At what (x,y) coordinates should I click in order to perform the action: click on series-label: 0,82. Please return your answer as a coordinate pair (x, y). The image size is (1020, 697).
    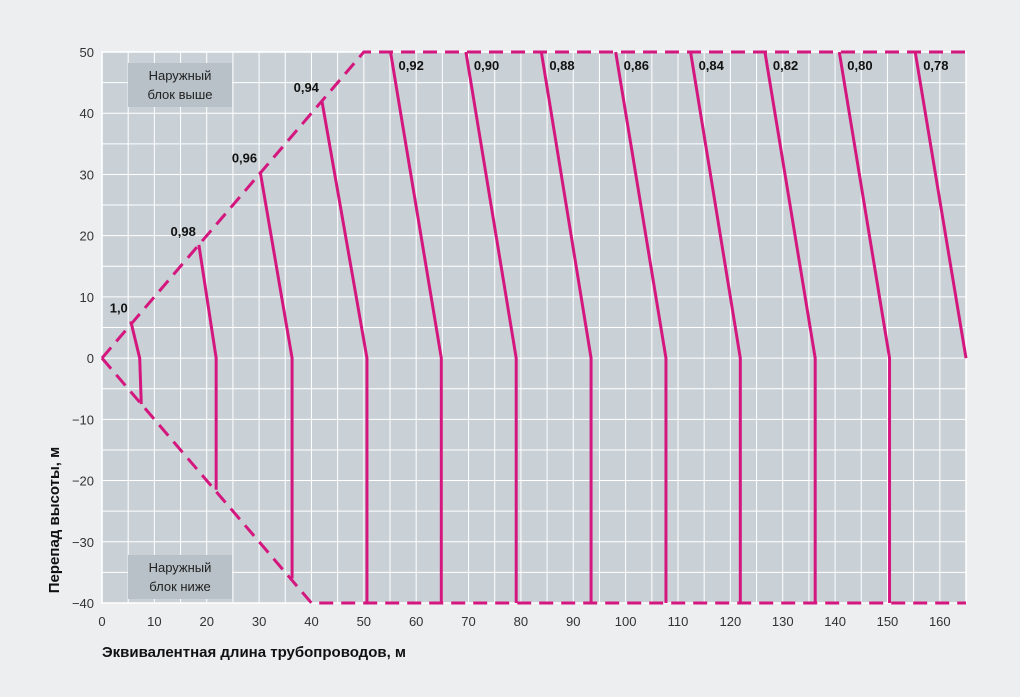
    Looking at the image, I should click on (785, 65).